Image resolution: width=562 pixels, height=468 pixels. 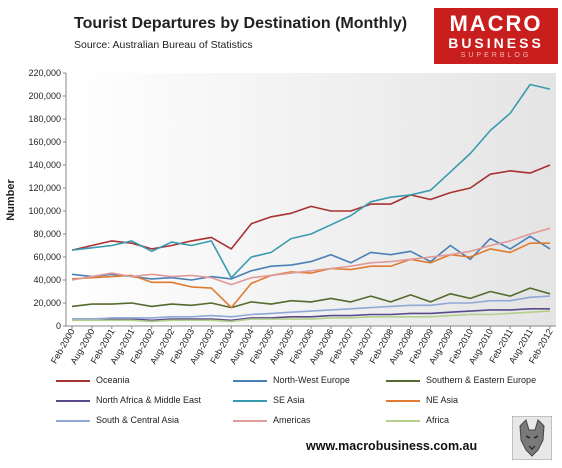 What do you see at coordinates (138, 420) in the screenshot?
I see `legend-label: South & Central Asia` at bounding box center [138, 420].